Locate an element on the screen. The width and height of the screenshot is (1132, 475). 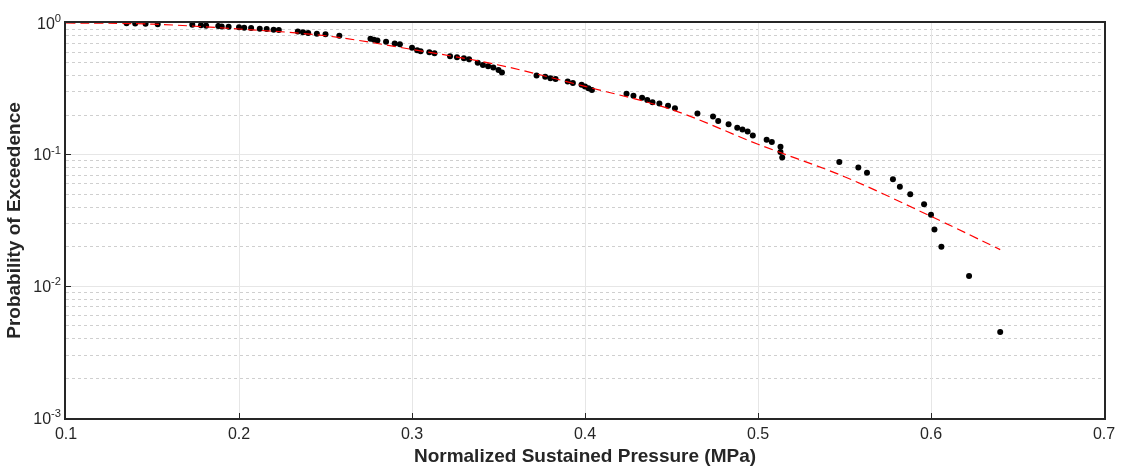
y-axis-title: Probability of Exceedence is located at coordinates (13, 220).